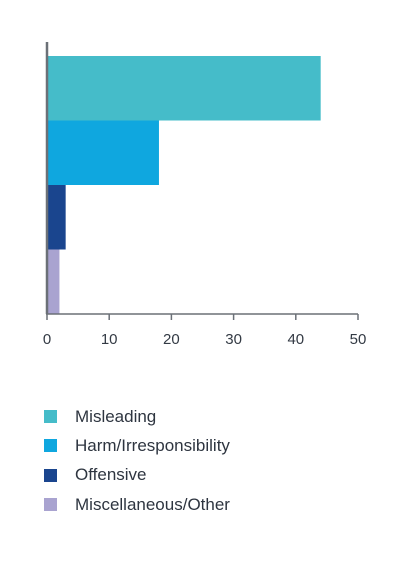 The height and width of the screenshot is (576, 414). I want to click on legend-label-offensive: Offensive, so click(111, 475).